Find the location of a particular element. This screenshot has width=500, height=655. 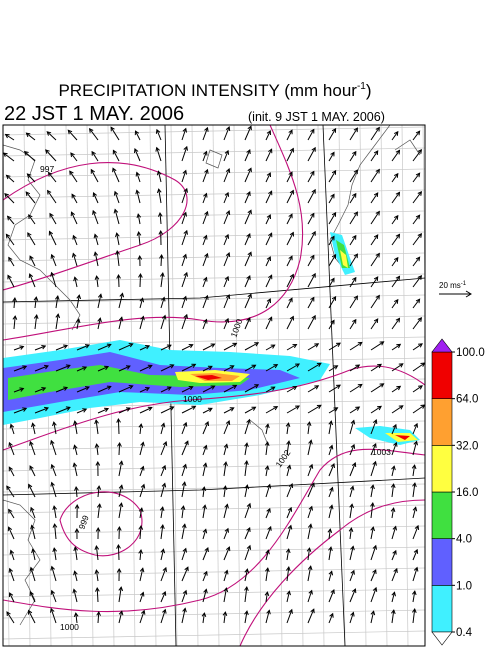

colorbar-over is located at coordinates (442, 345).